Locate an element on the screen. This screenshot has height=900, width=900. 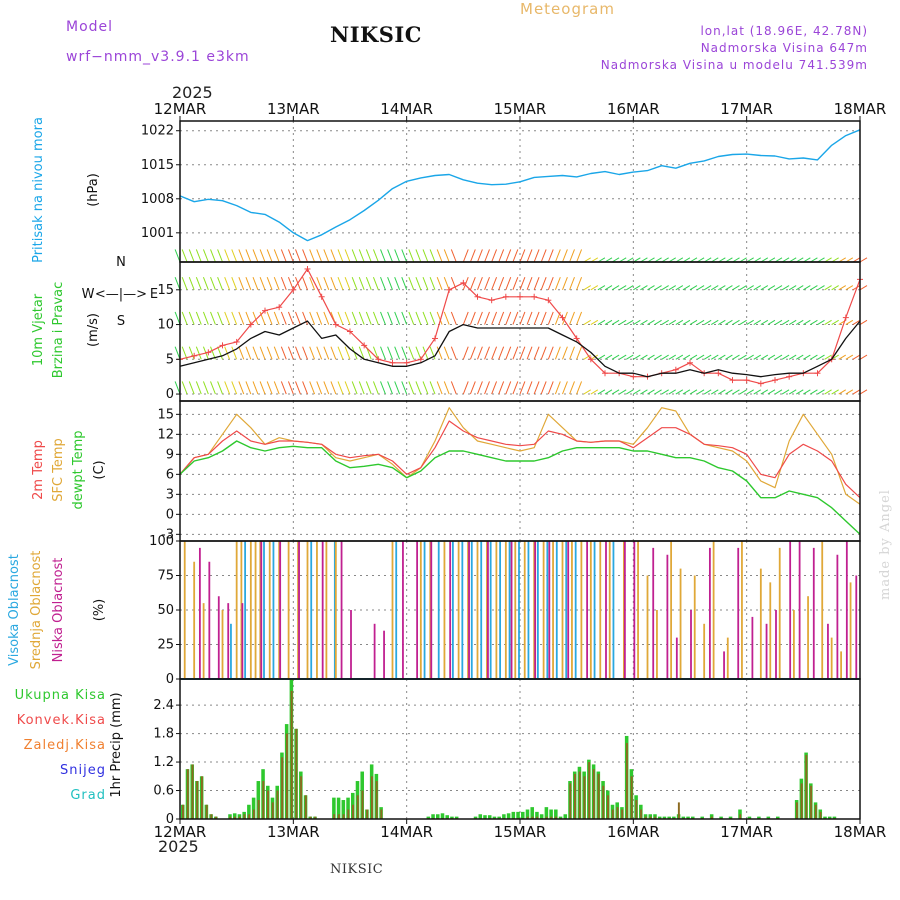
cloud-unit: (%) is located at coordinates (99, 610).